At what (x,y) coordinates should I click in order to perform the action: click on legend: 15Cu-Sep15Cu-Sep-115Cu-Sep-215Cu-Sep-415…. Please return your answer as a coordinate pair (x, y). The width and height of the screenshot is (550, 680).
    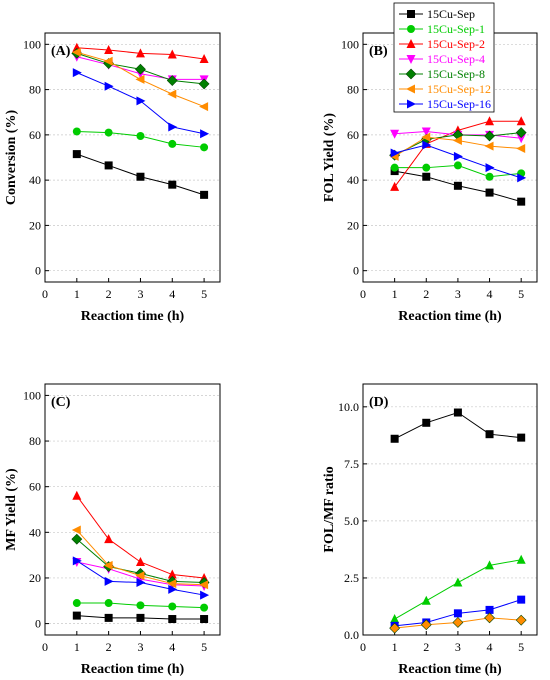
    Looking at the image, I should click on (444, 57).